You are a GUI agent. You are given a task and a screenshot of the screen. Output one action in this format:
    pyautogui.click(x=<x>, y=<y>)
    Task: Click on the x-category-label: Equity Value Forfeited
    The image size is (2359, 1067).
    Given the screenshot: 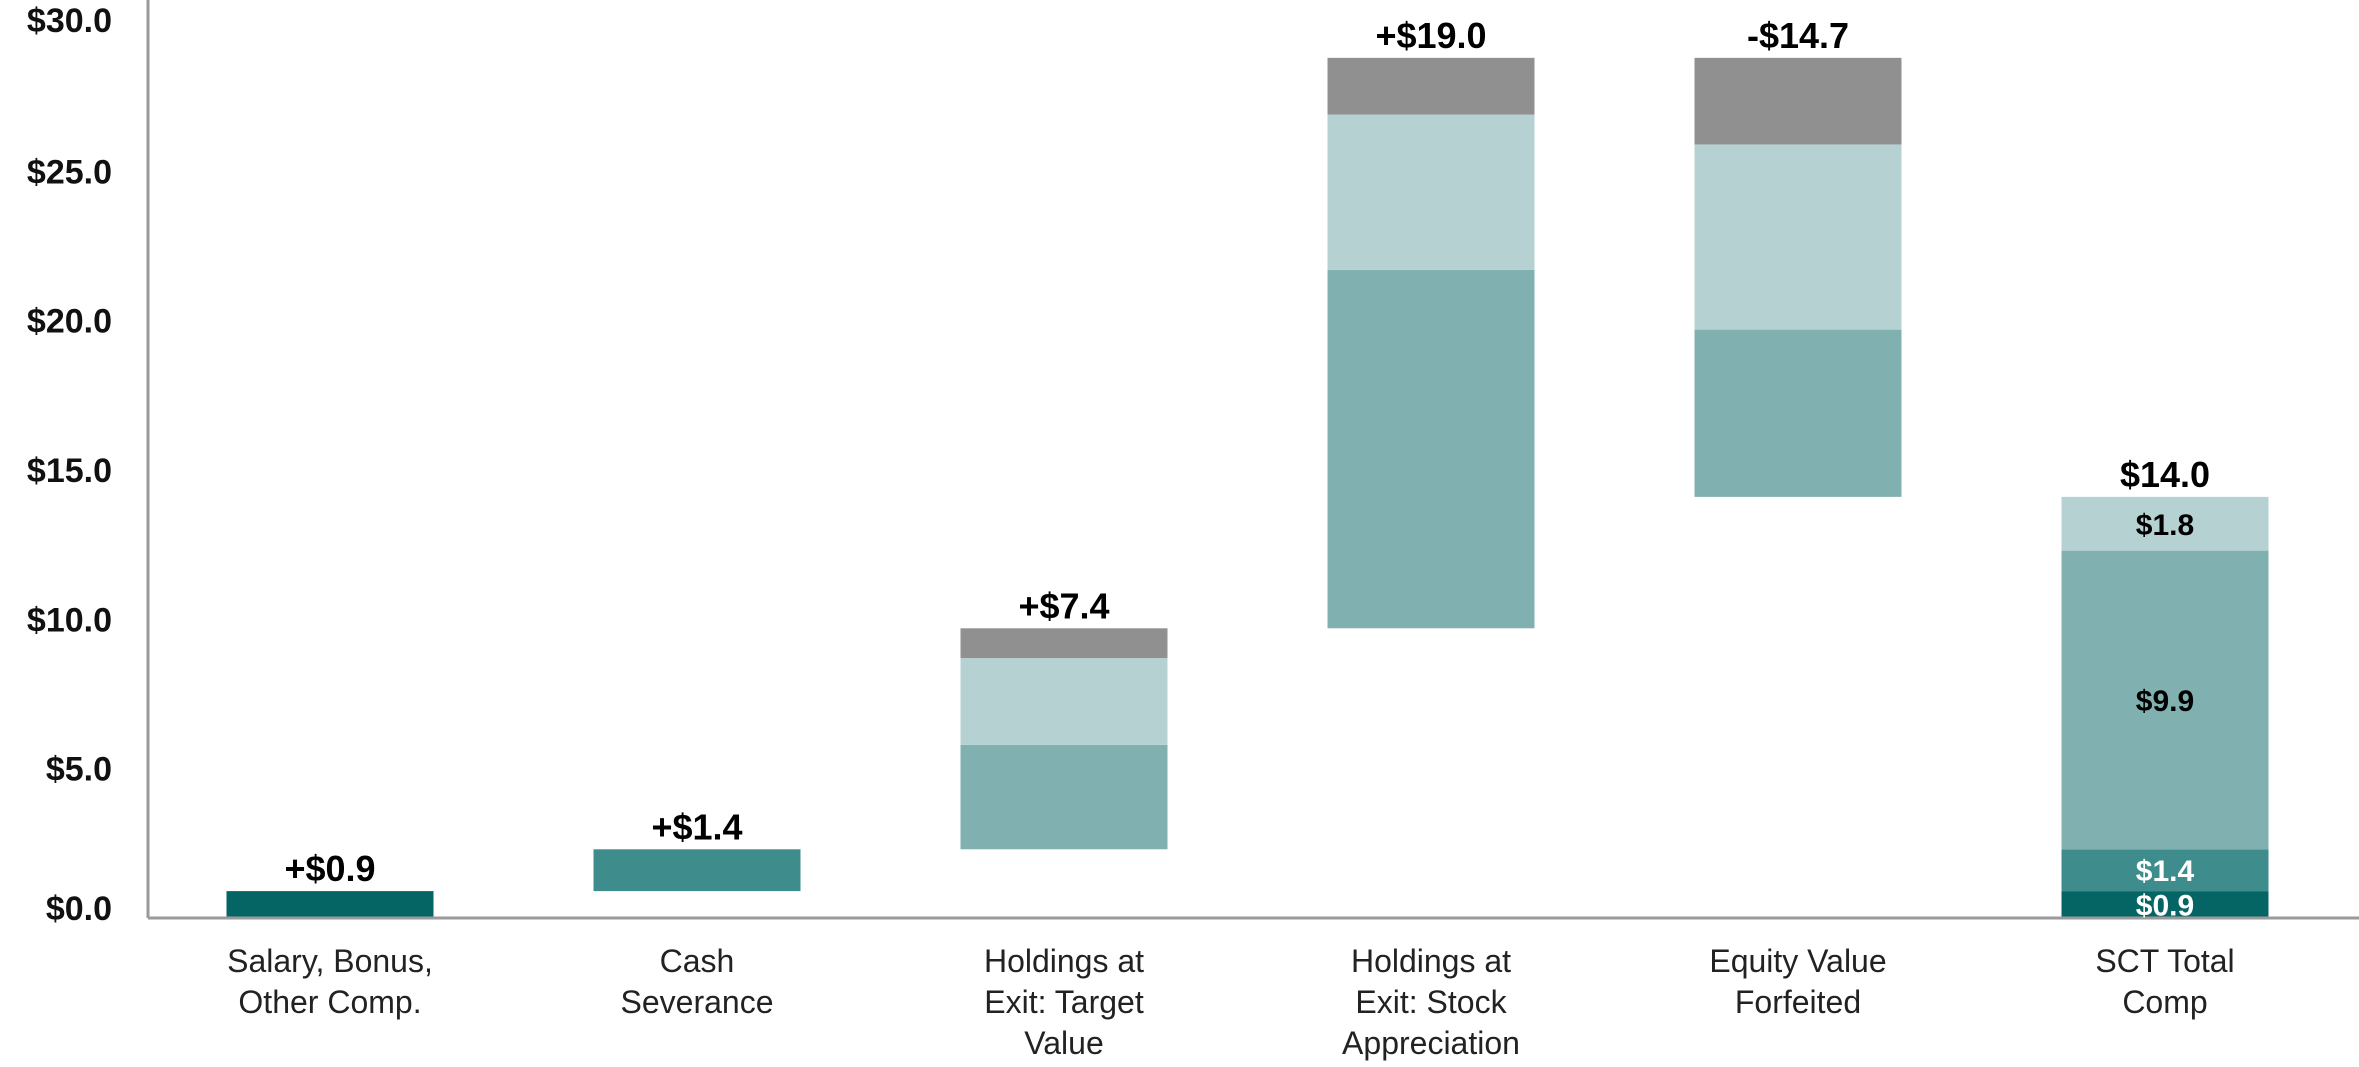 What is the action you would take?
    pyautogui.click(x=1797, y=981)
    